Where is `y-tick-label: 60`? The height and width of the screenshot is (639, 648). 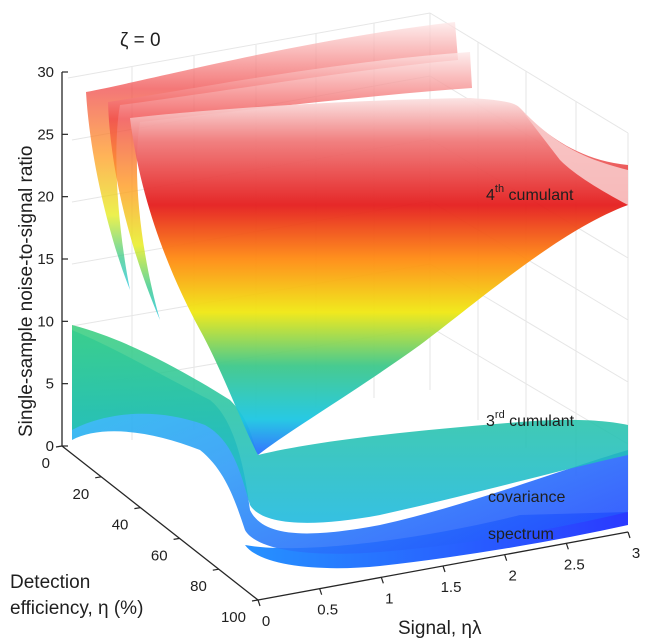
y-tick-label: 60 is located at coordinates (159, 555).